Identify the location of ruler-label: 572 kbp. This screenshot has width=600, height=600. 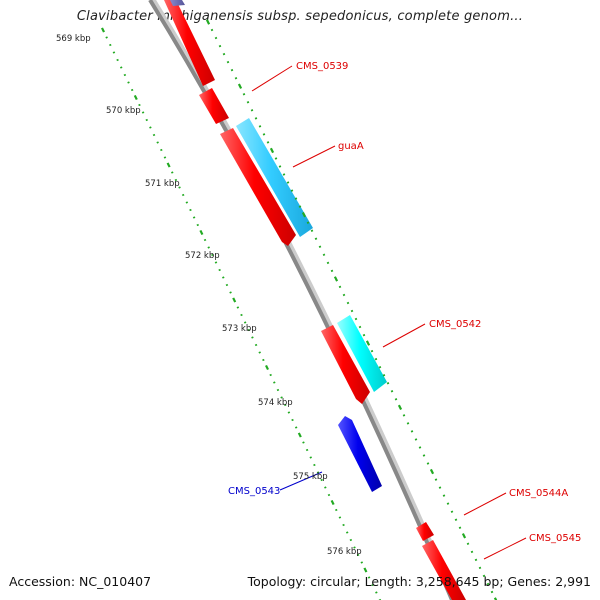
(202, 256).